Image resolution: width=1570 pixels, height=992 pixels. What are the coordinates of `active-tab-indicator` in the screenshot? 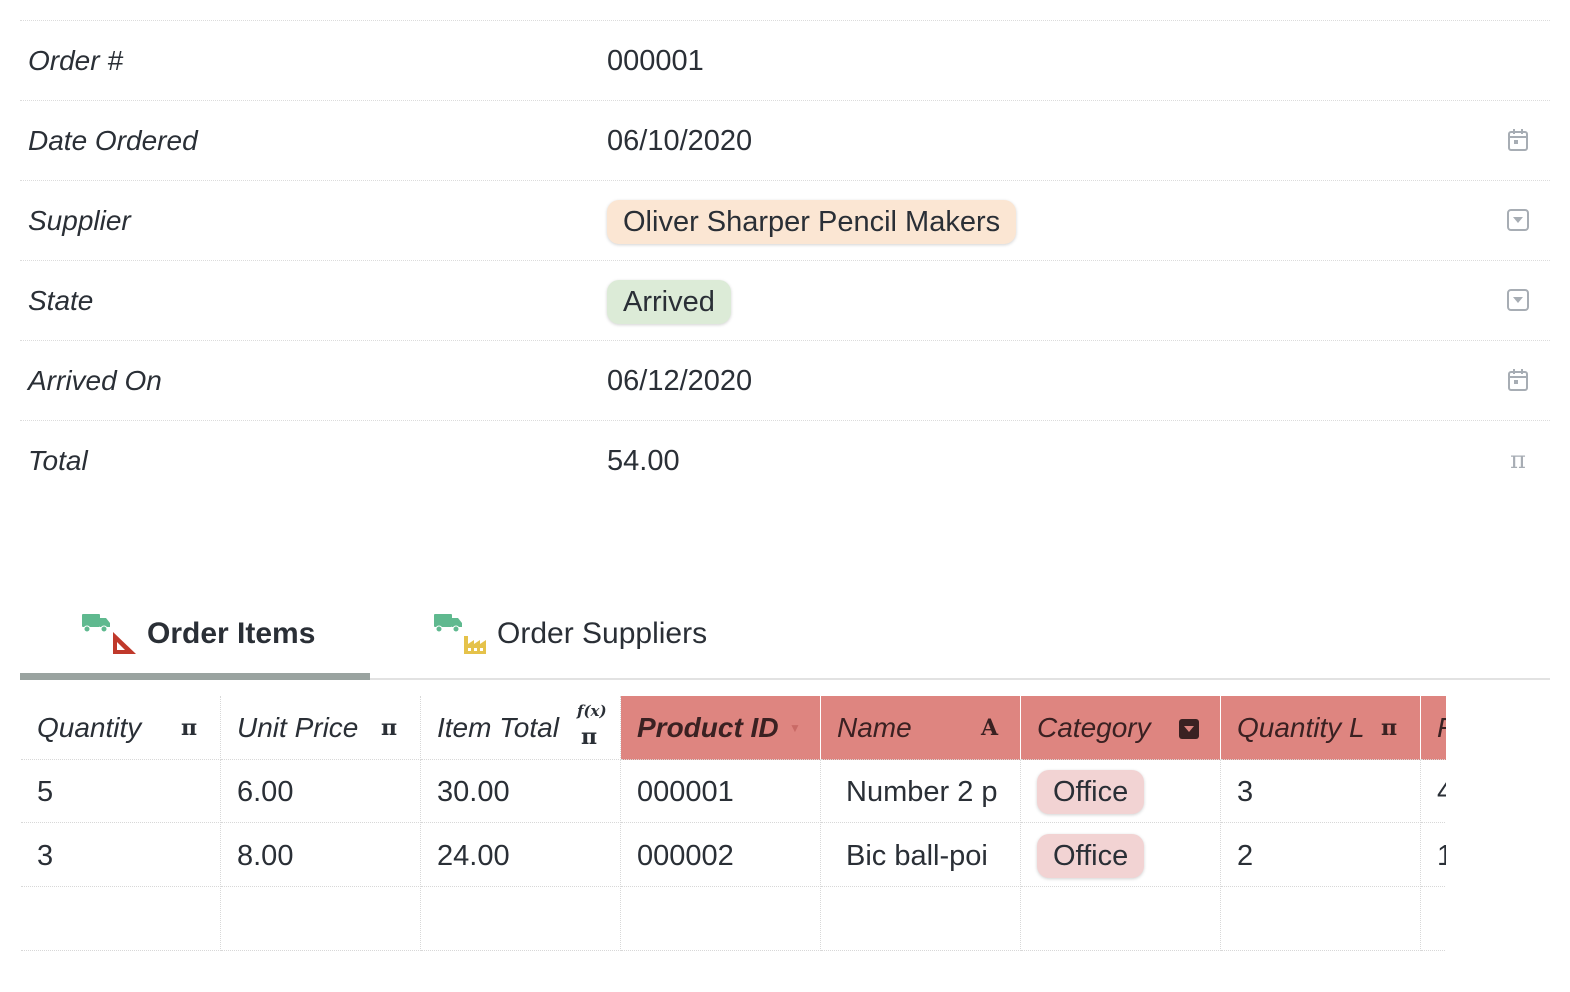 It's located at (195, 676).